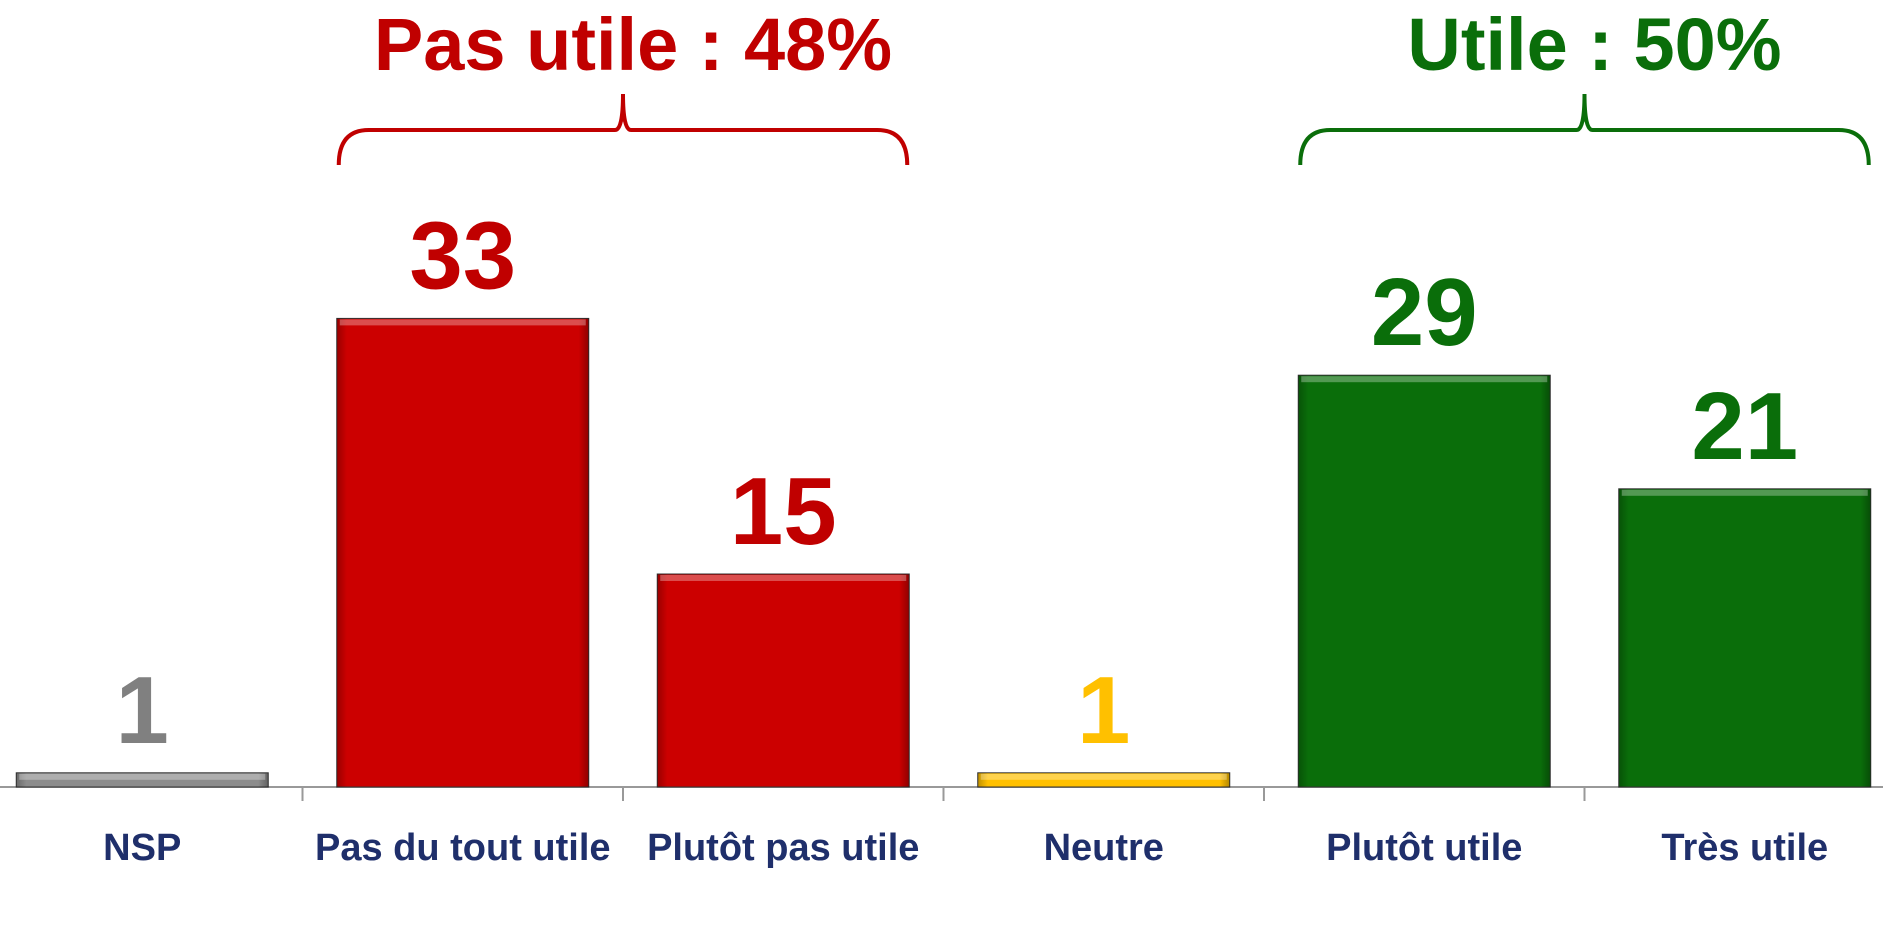 This screenshot has height=930, width=1883. I want to click on x-tick-label: Plutôt pas utile, so click(783, 848).